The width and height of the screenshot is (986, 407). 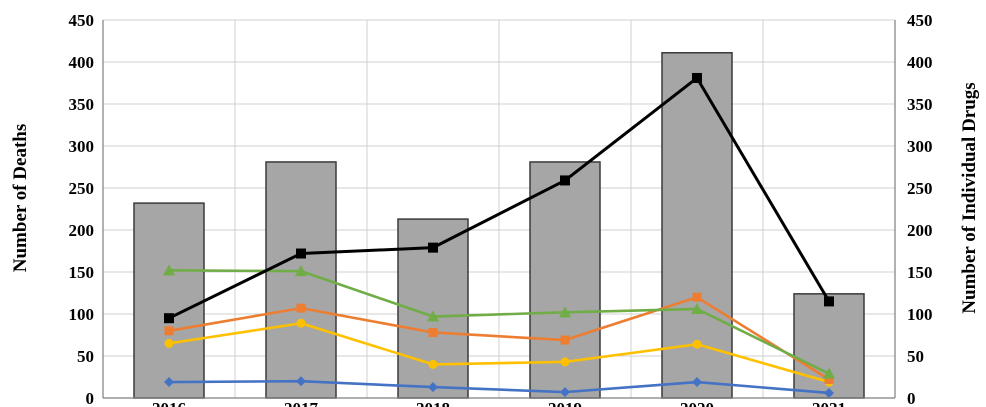 I want to click on series-2-point-2018, so click(x=433, y=332).